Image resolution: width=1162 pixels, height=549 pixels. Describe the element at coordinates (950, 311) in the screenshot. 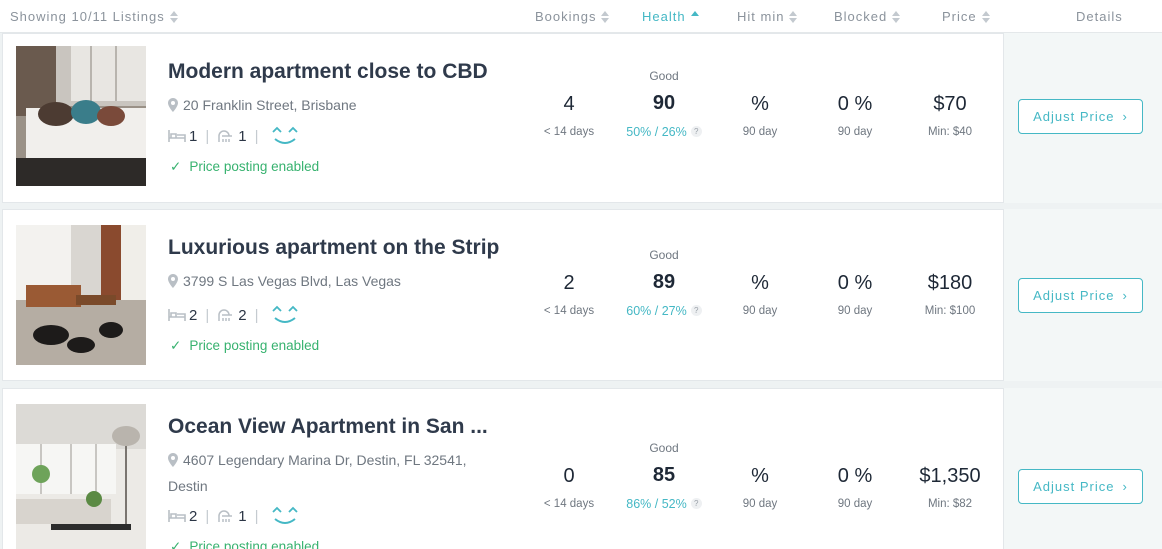

I see `price-minimum: Min: $100` at that location.